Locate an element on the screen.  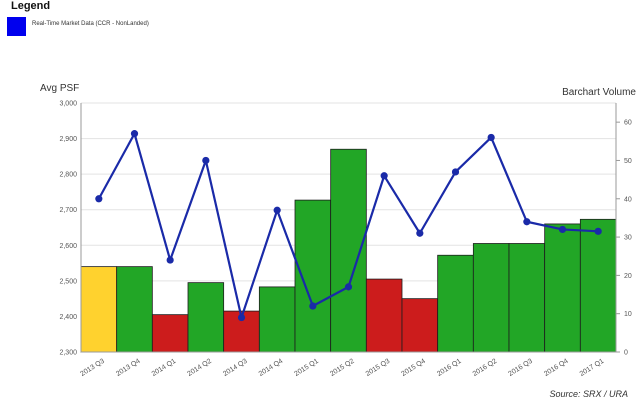
y-tick-right: 50 is located at coordinates (628, 161).